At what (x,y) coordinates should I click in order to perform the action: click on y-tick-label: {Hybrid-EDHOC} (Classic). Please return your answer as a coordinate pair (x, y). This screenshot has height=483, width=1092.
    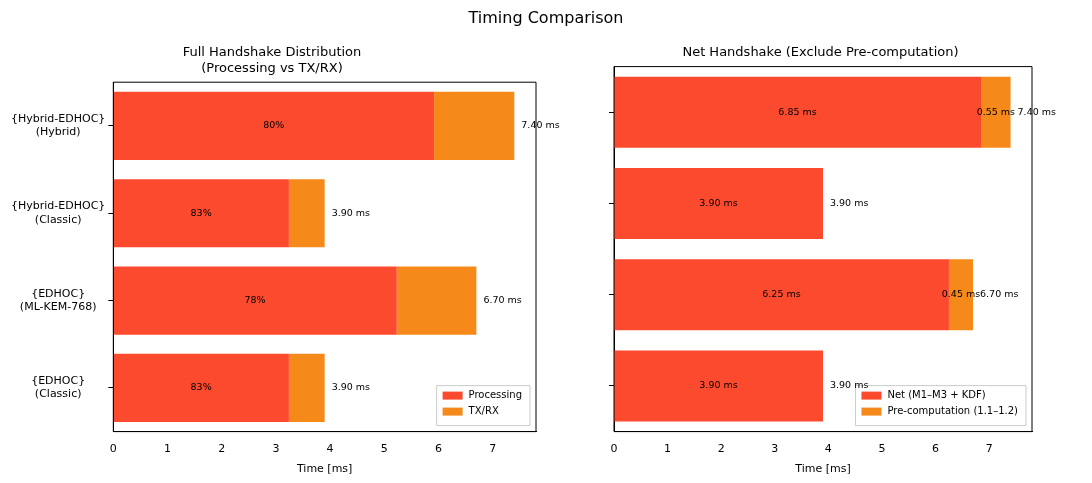
    Looking at the image, I should click on (58, 212).